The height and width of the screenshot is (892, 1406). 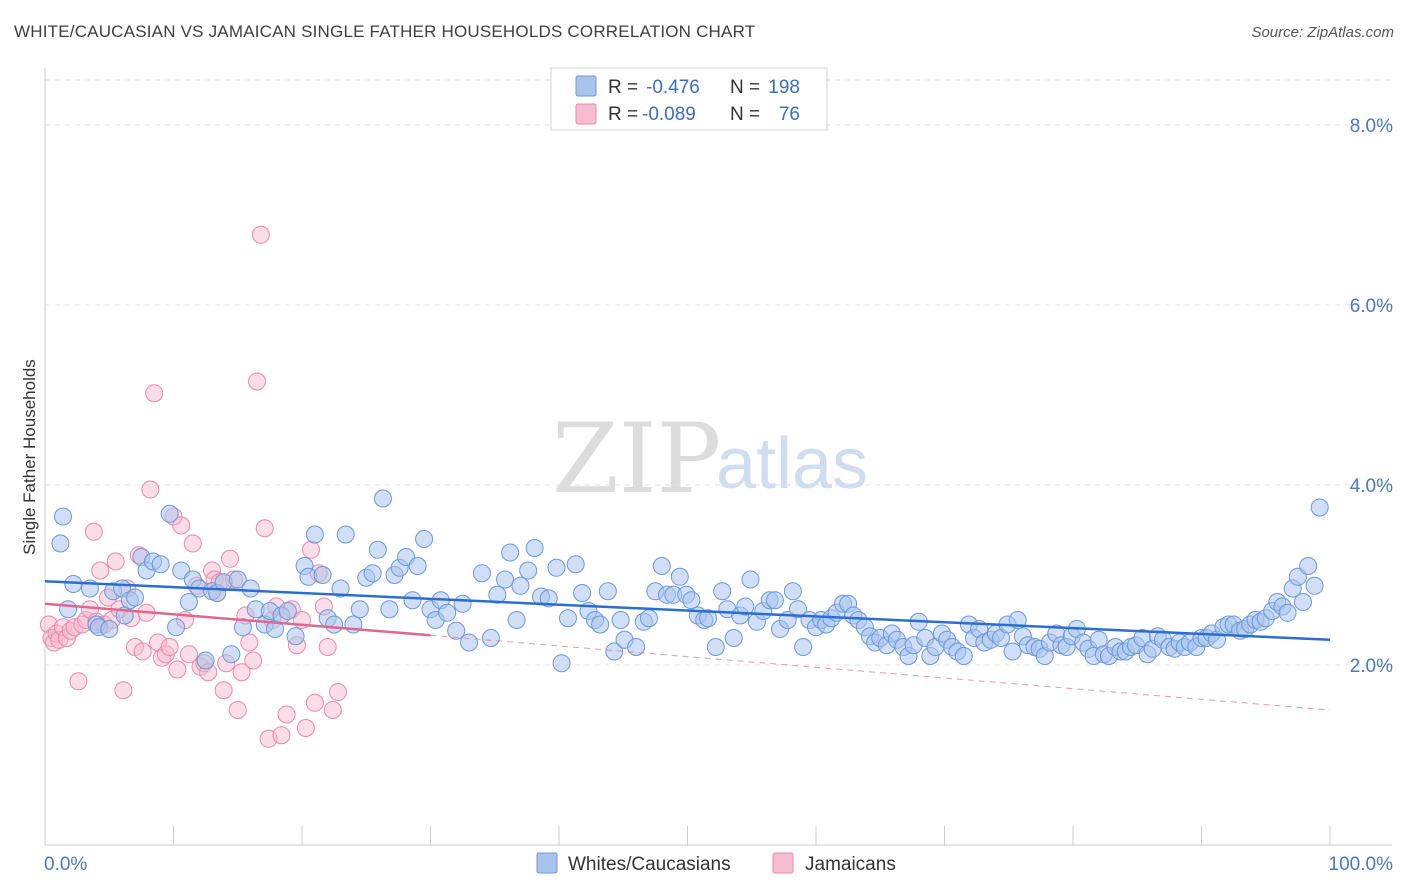 I want to click on legend-swatch-whites, so click(x=586, y=86).